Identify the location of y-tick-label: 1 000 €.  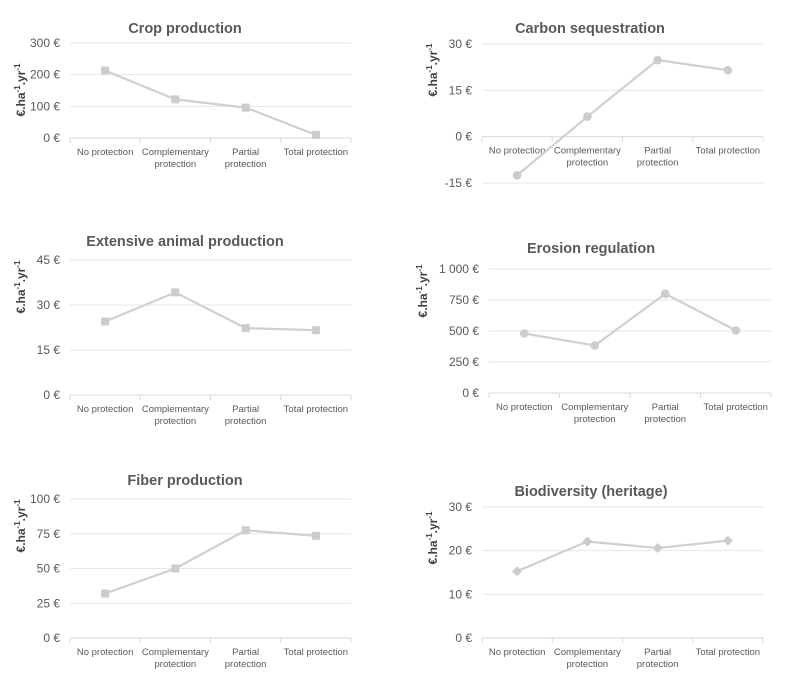
(459, 269).